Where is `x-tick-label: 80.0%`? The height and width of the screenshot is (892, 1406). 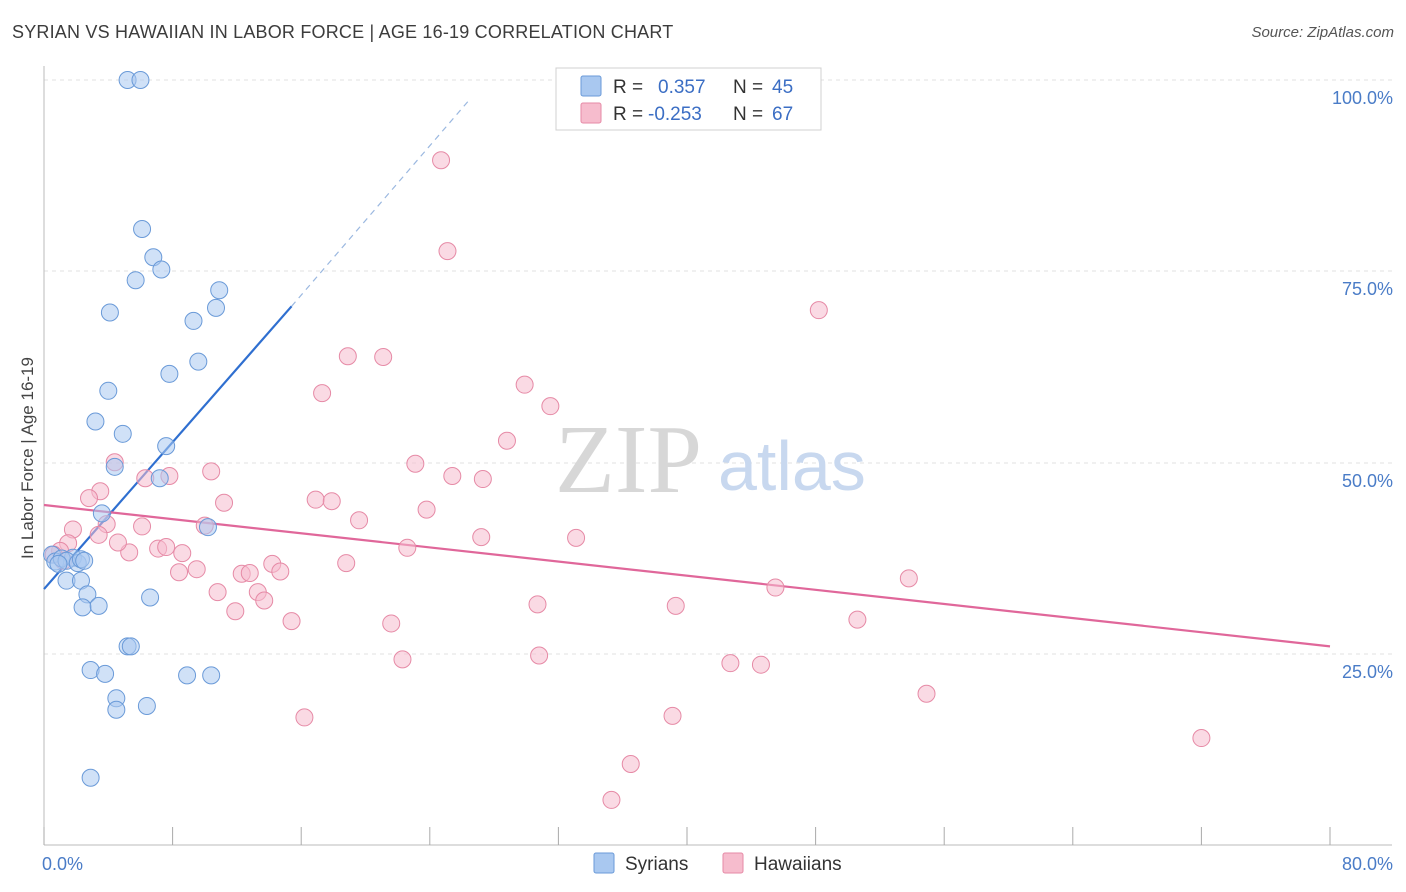 x-tick-label: 80.0% is located at coordinates (1367, 864).